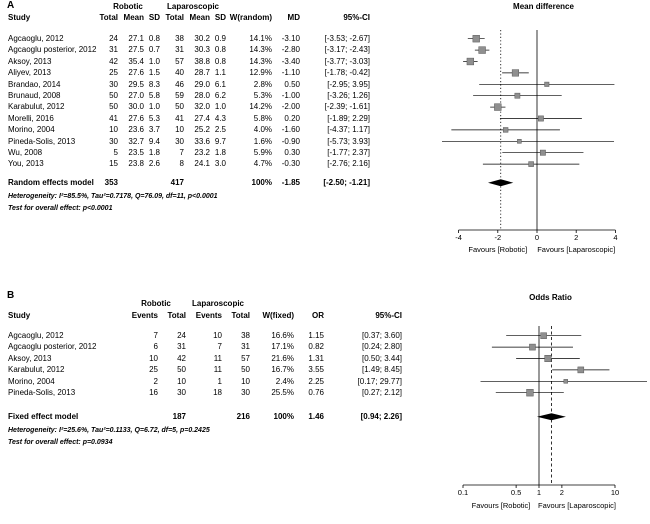 This screenshot has width=650, height=524. I want to click on study-name: Morelli, 2016, so click(31, 118).